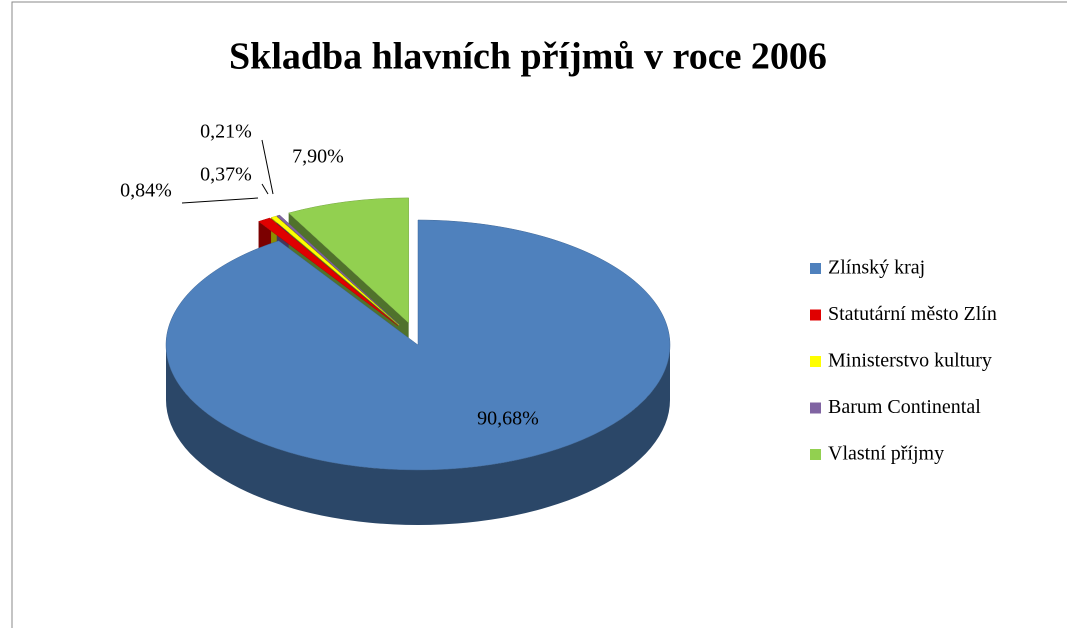  I want to click on chart-title: Skladba hlavních příjmů v roce 2006, so click(528, 57).